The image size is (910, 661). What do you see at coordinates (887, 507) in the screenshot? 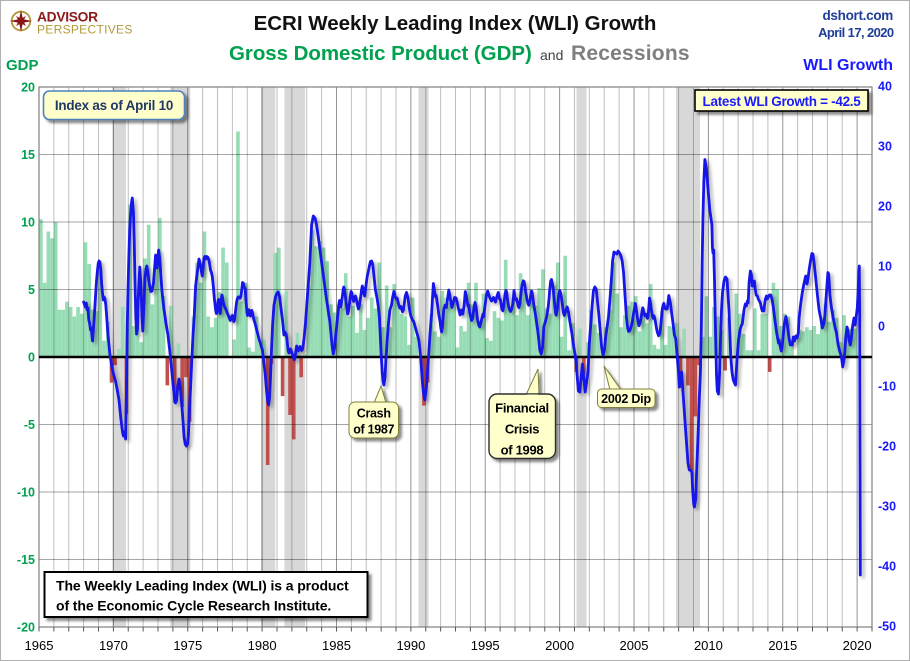
I see `svg-text: -30` at bounding box center [887, 507].